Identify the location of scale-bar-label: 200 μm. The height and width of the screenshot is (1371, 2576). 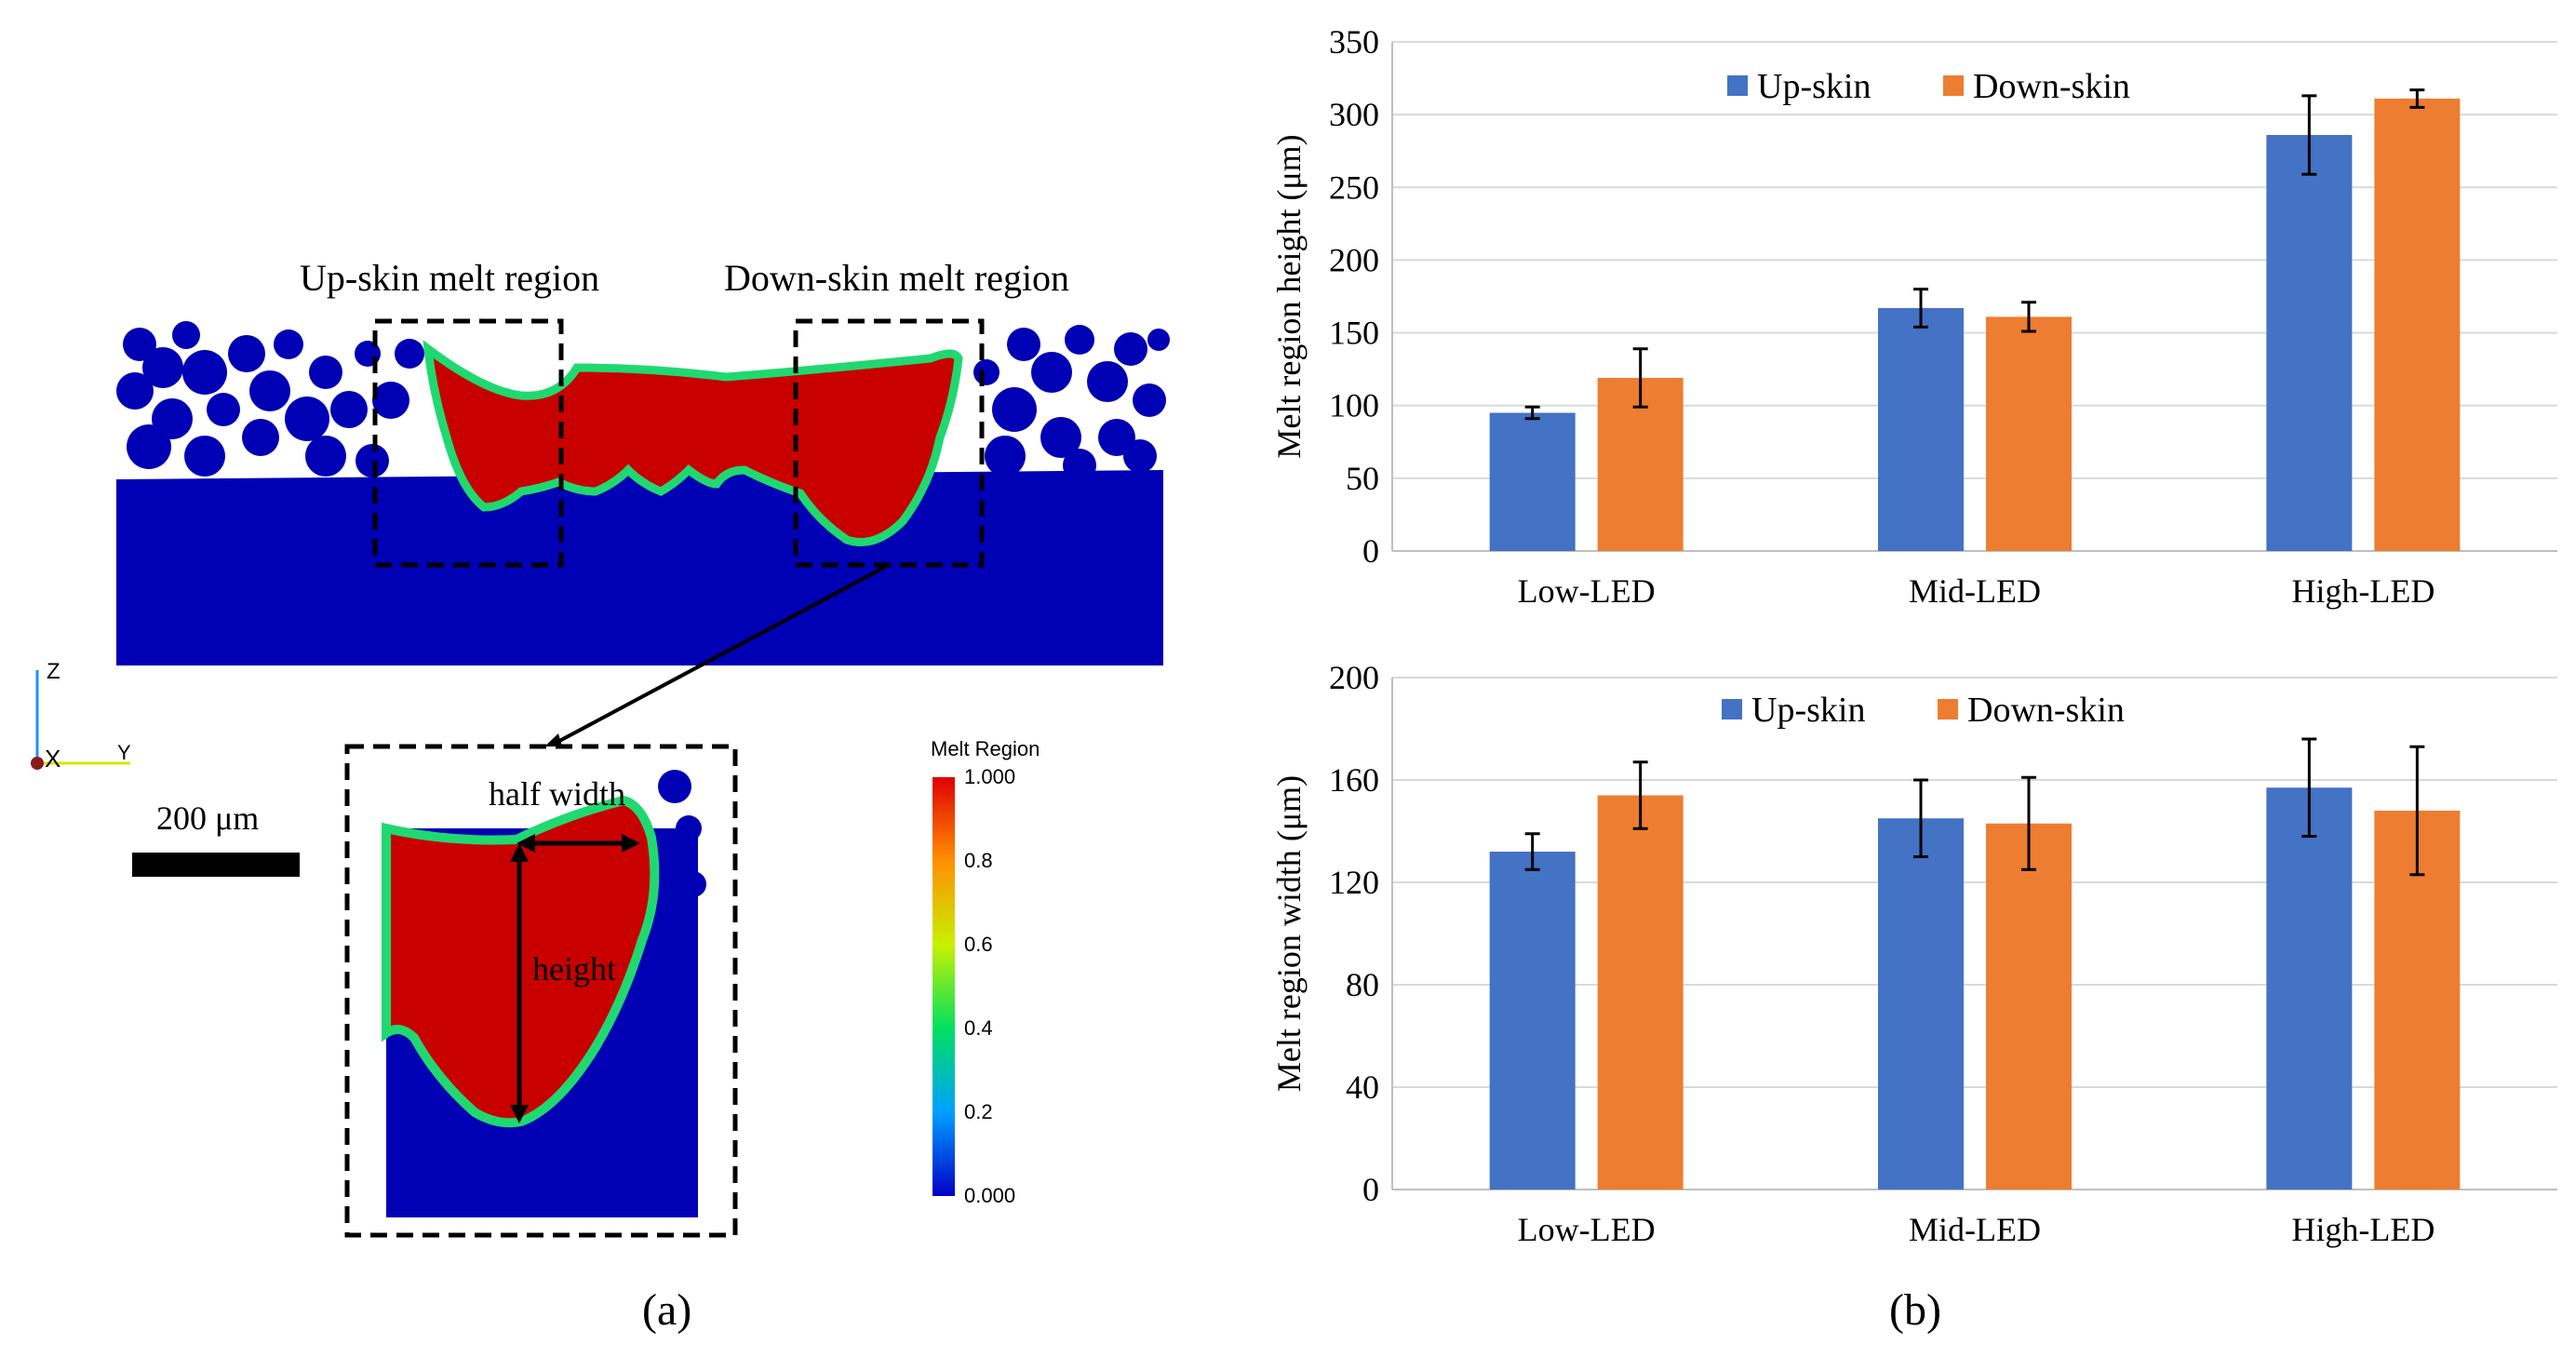
(208, 818).